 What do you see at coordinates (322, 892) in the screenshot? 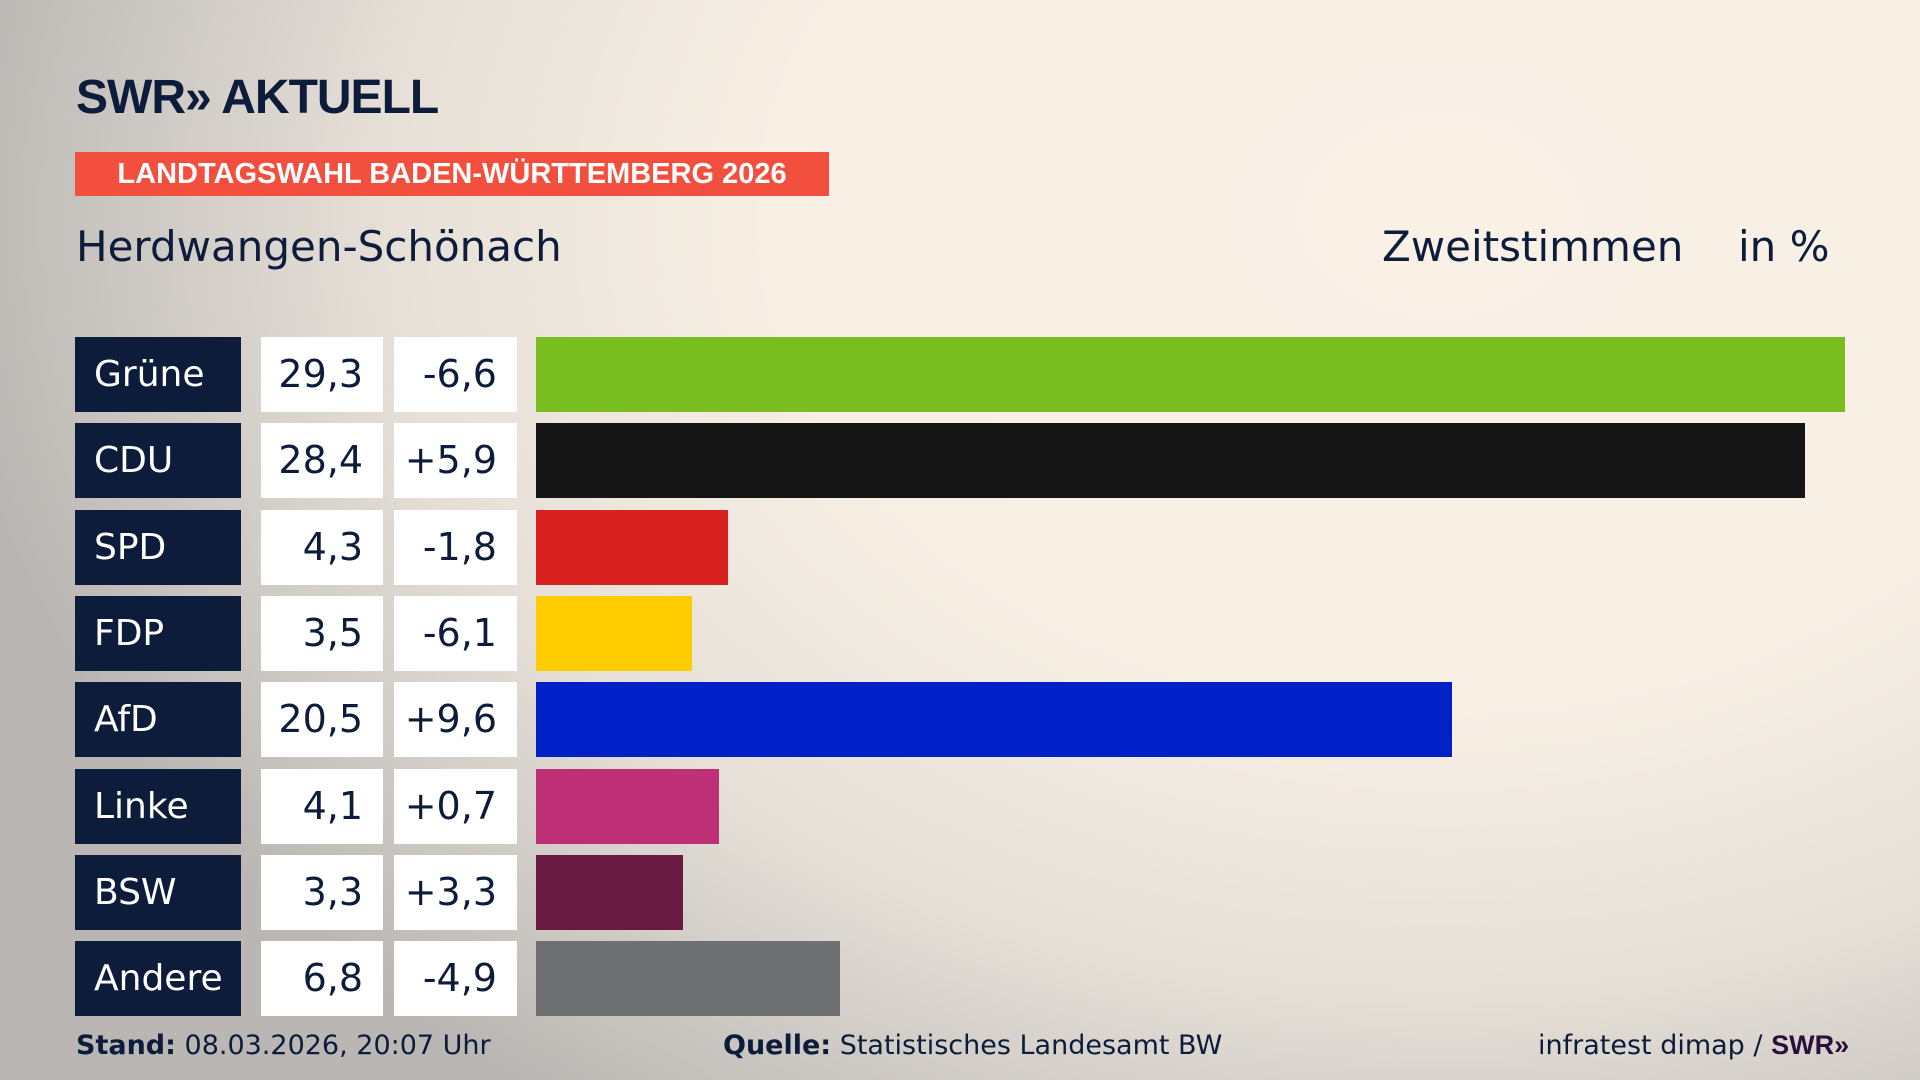
I see `value-label: 3,3` at bounding box center [322, 892].